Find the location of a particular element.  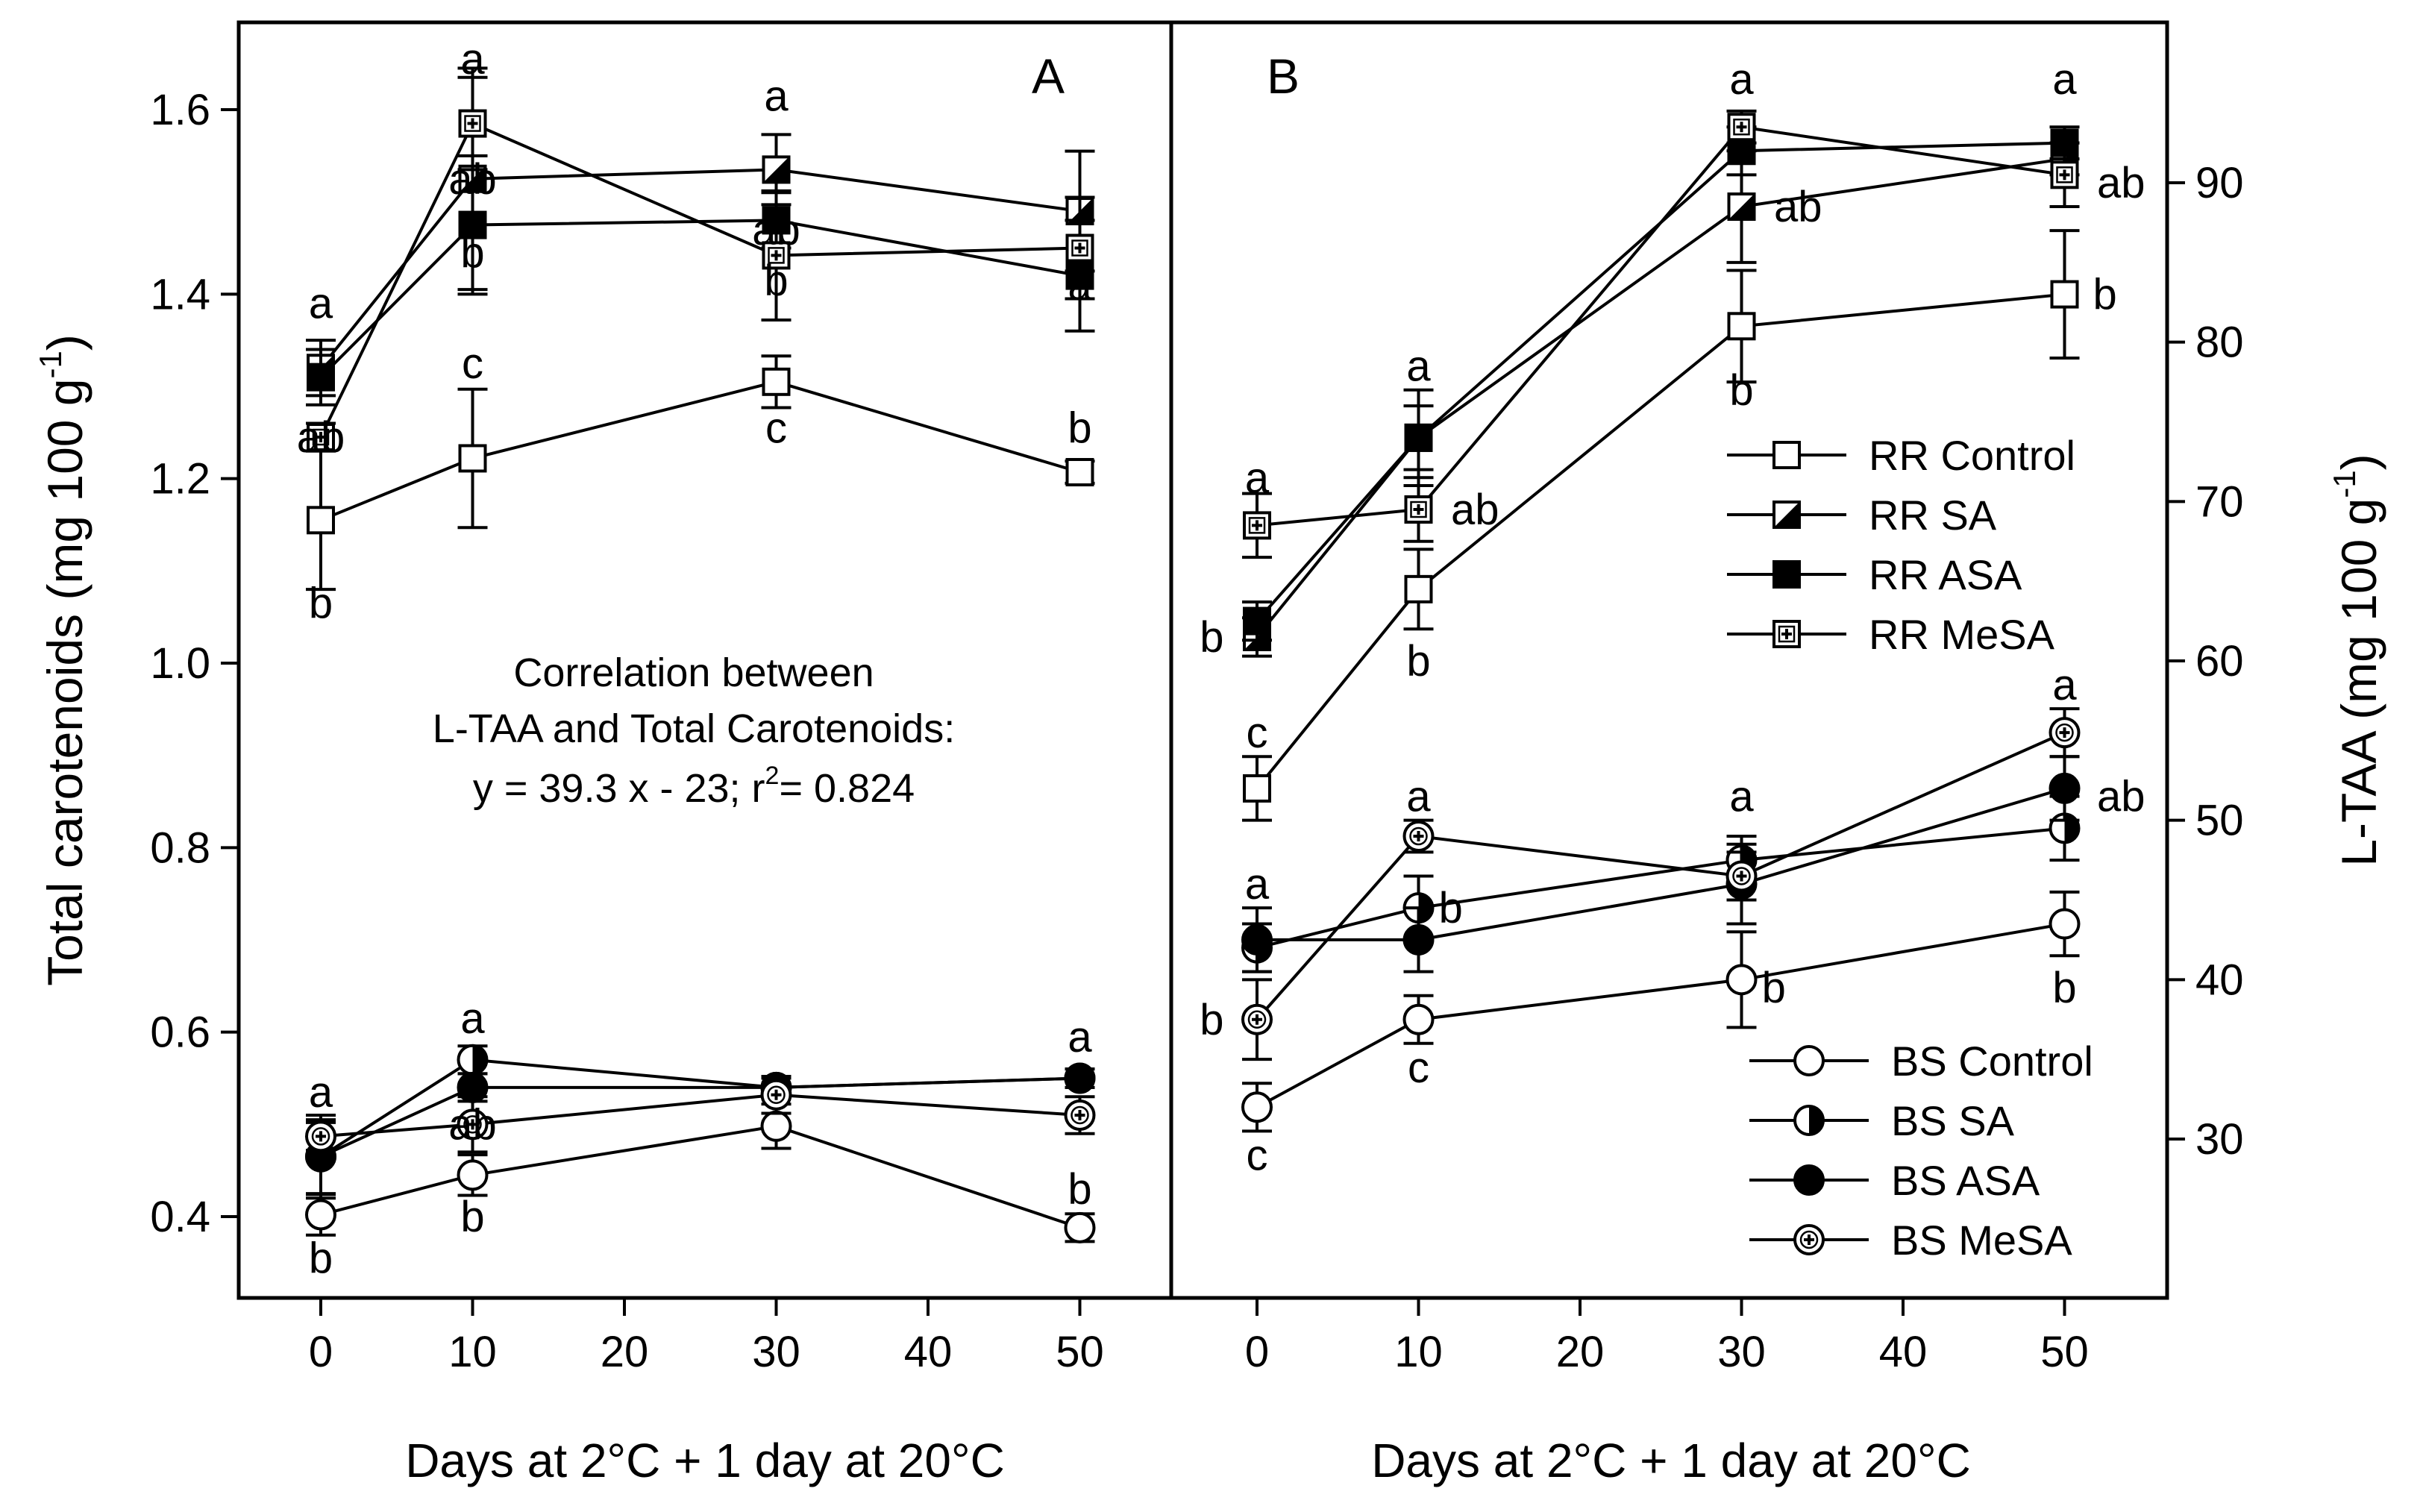

y-title-right-main: L-TAA (mg 100 g is located at coordinates (2358, 682).